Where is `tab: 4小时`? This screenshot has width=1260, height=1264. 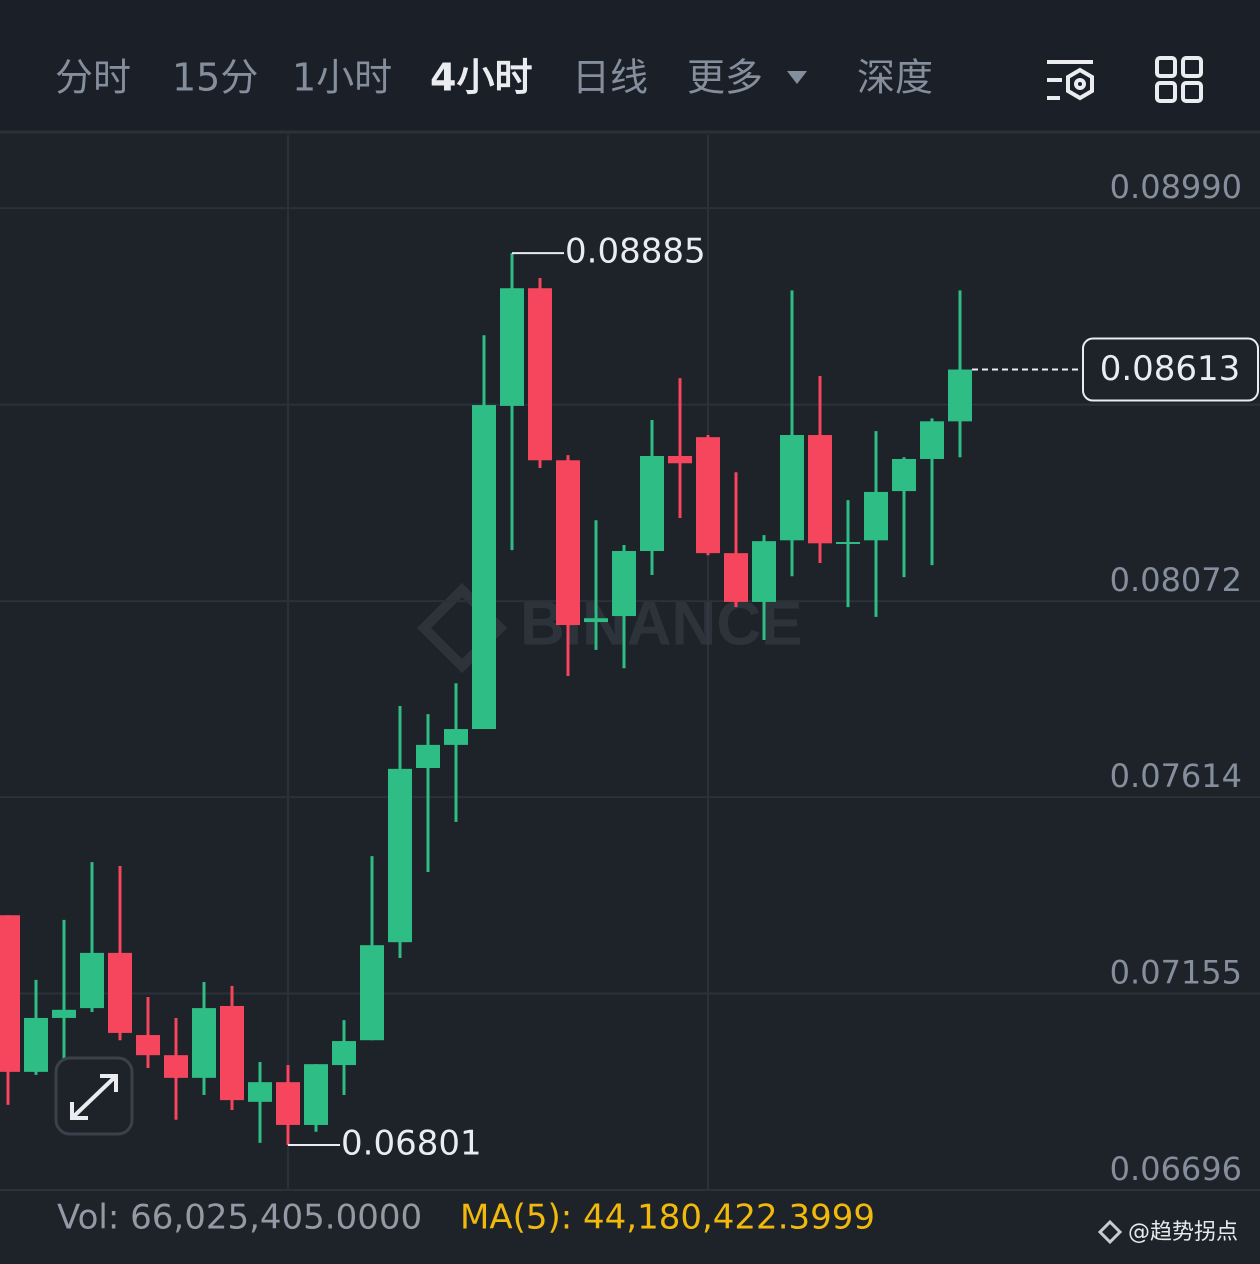
tab: 4小时 is located at coordinates (481, 78).